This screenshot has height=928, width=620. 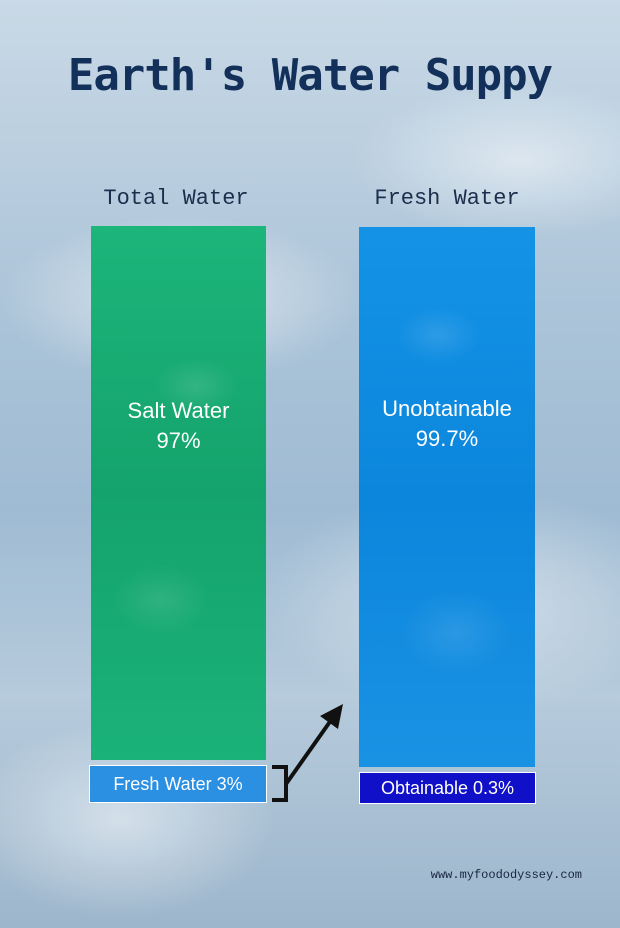 I want to click on arrow-line, so click(x=310, y=750).